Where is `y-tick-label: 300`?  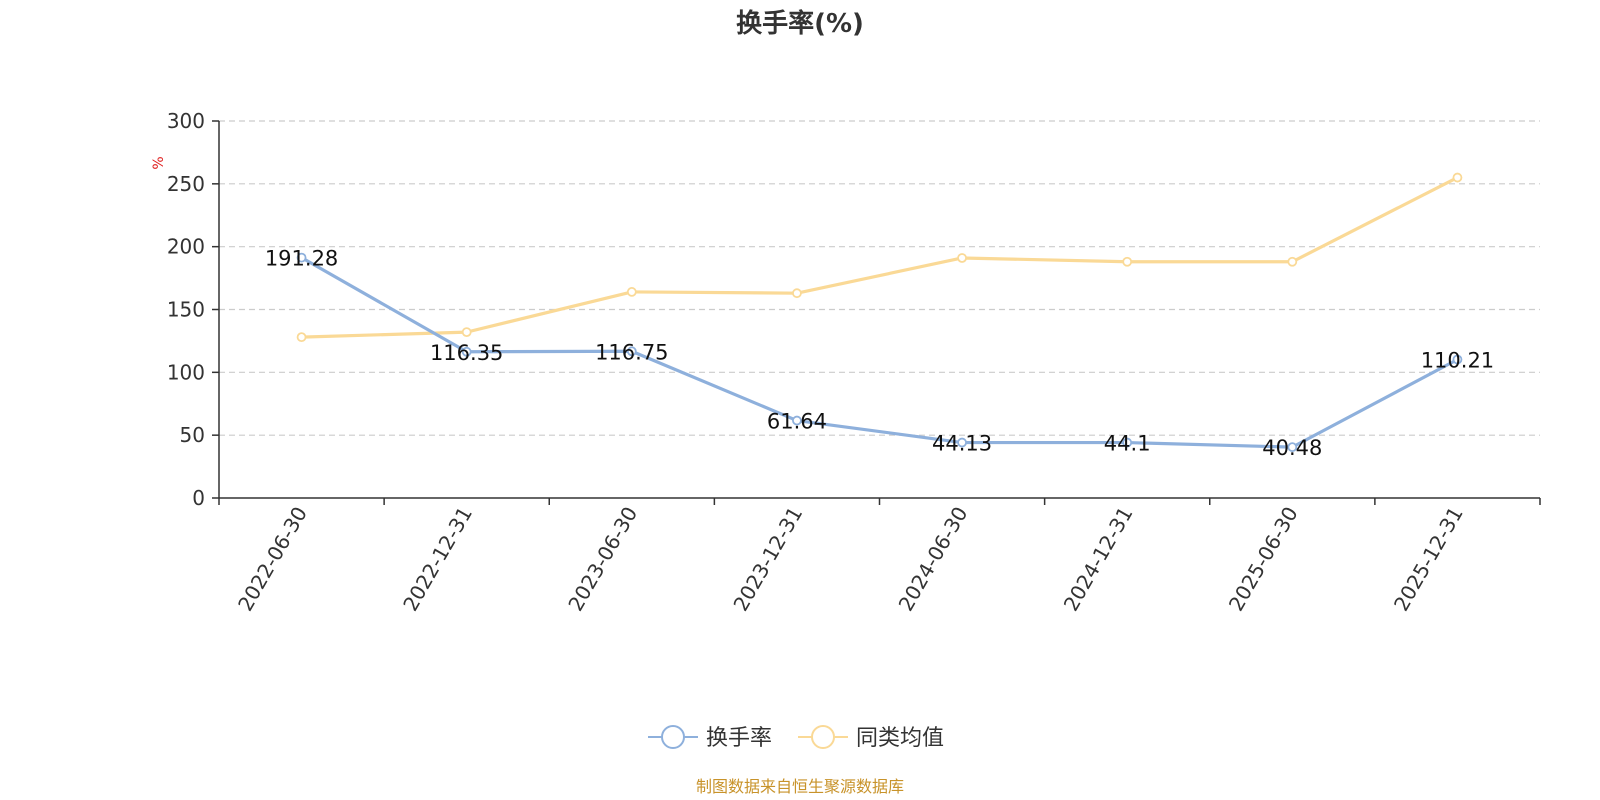
y-tick-label: 300 is located at coordinates (186, 121).